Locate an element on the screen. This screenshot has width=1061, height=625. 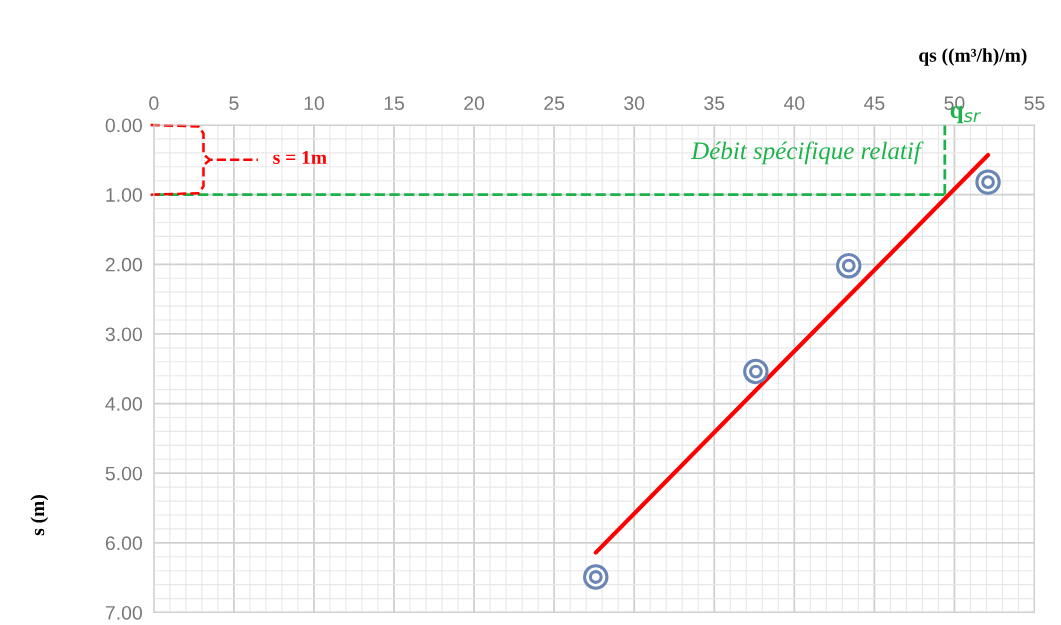
x-tick-label: 10 is located at coordinates (314, 103).